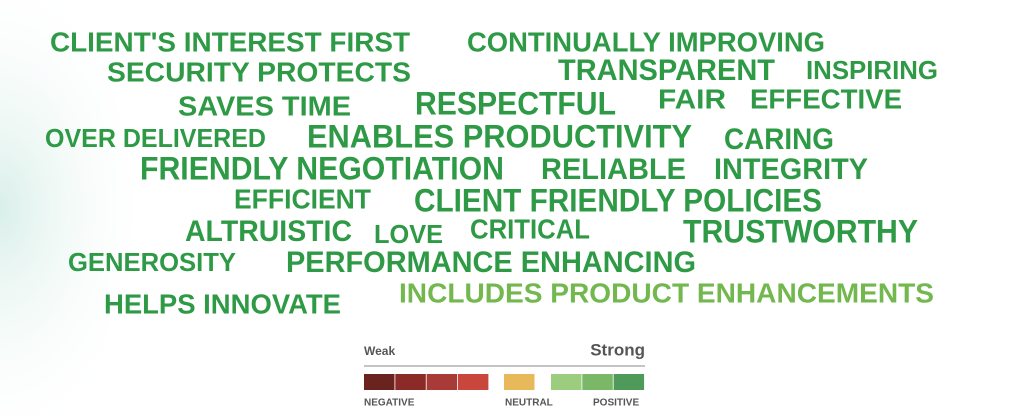 The width and height of the screenshot is (1024, 417). I want to click on legend-label: NEGATIVE, so click(389, 403).